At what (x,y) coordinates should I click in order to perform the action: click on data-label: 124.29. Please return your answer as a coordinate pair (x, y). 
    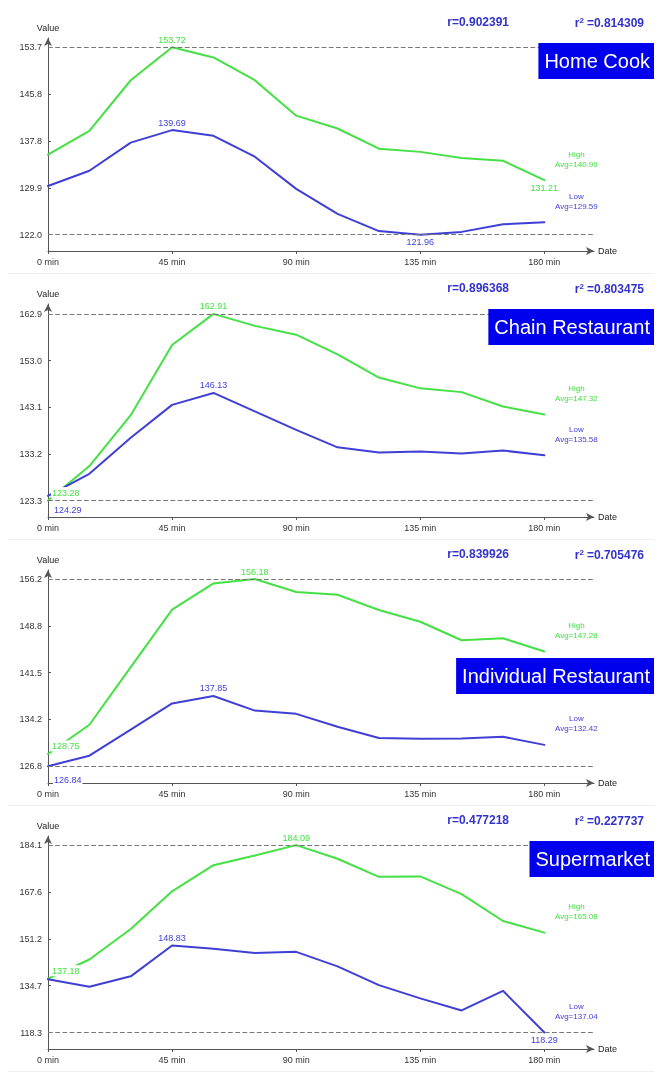
    Looking at the image, I should click on (68, 509).